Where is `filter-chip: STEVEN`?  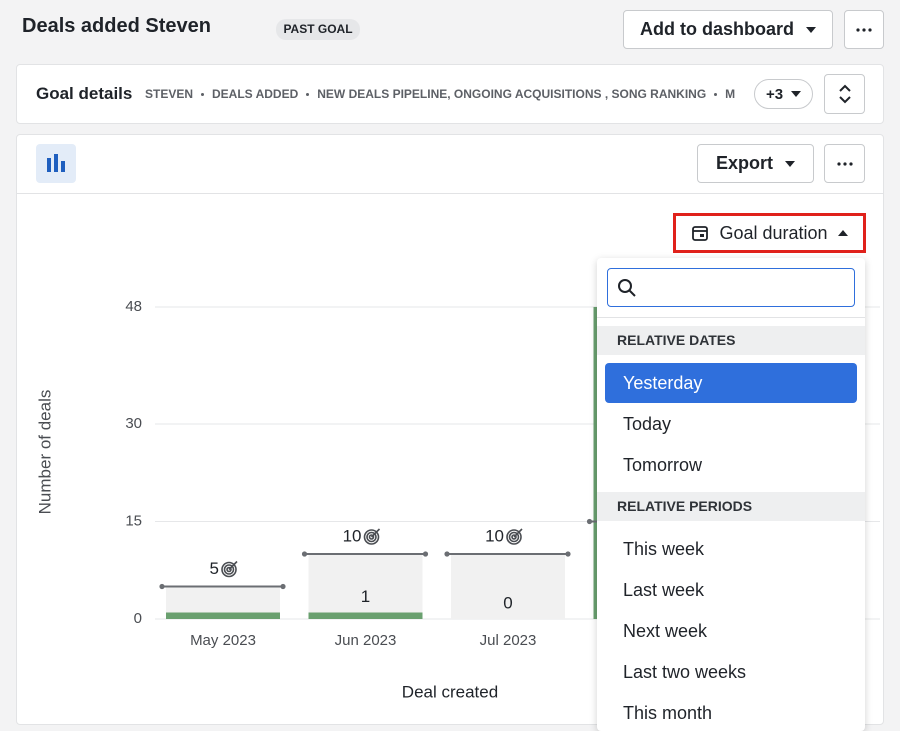 filter-chip: STEVEN is located at coordinates (169, 94).